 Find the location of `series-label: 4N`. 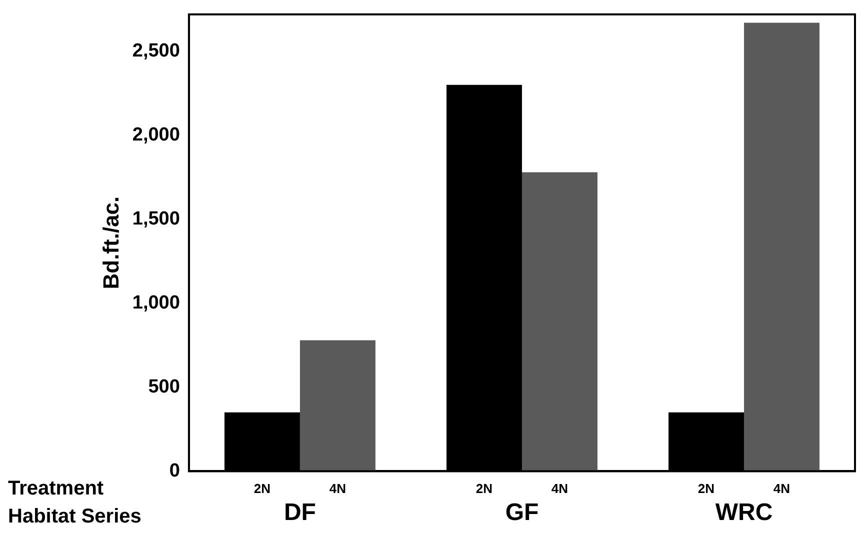

series-label: 4N is located at coordinates (337, 488).